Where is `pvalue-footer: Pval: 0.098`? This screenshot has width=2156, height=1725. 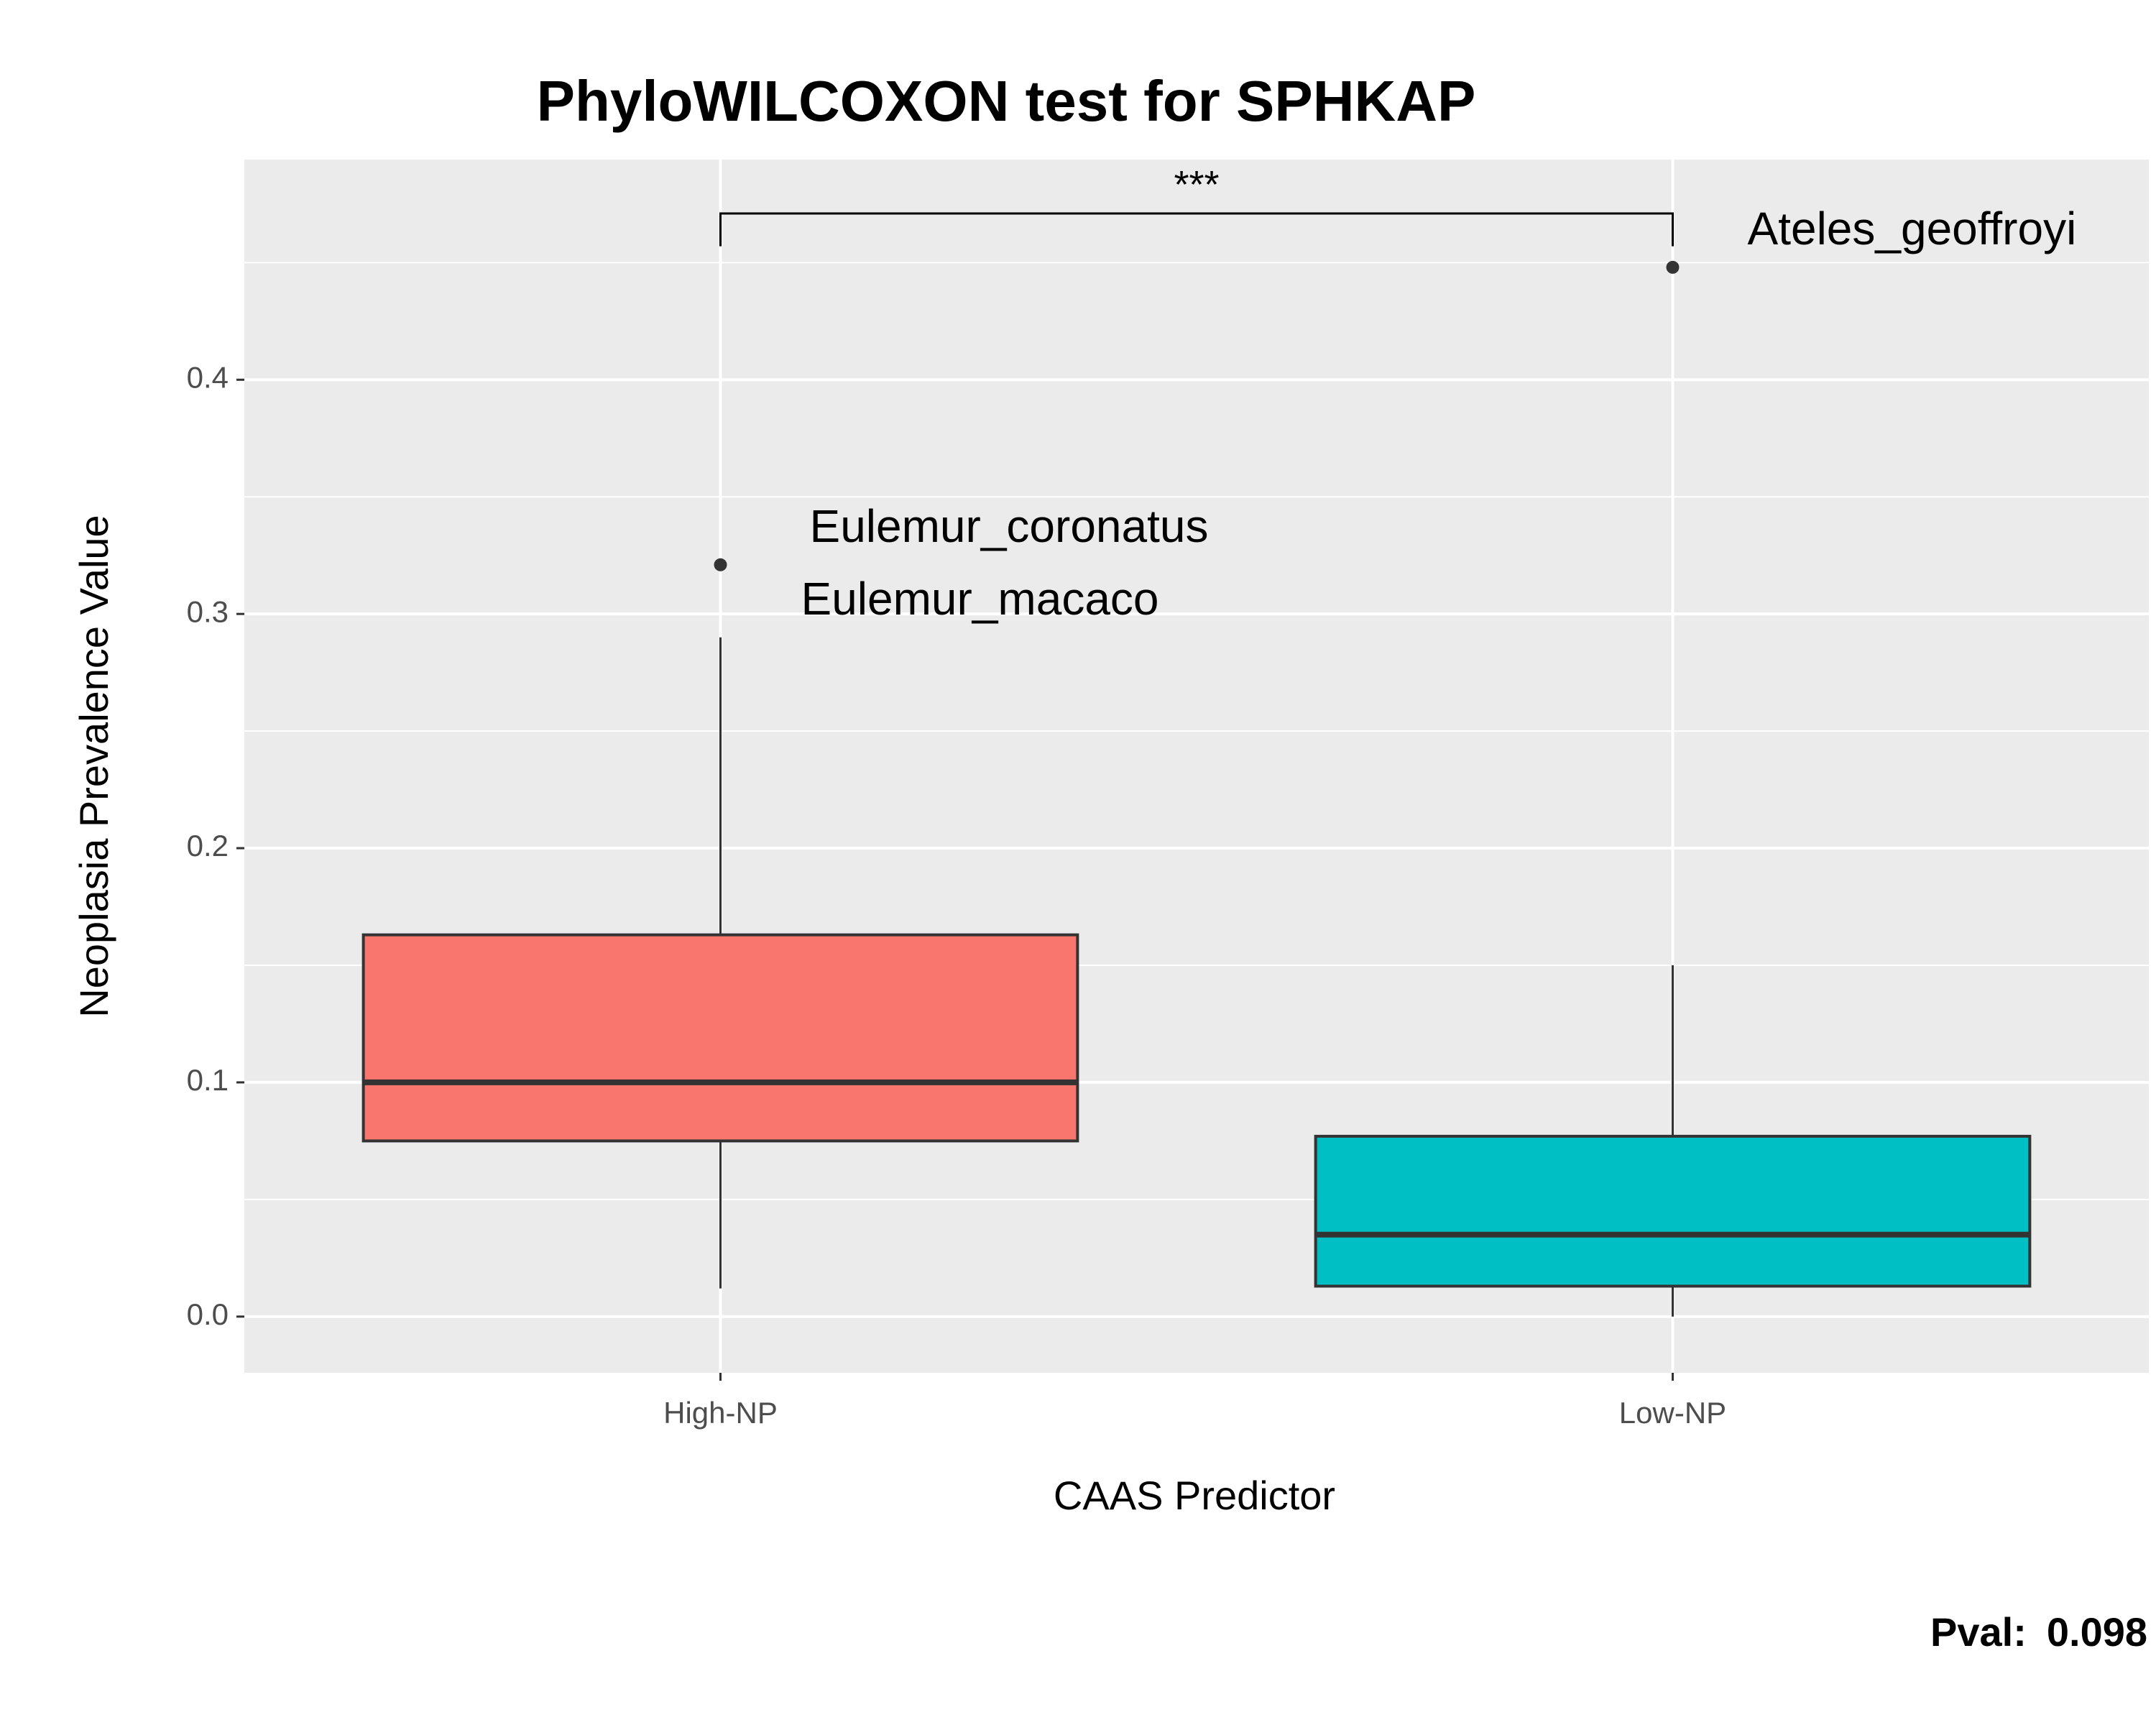 pvalue-footer: Pval: 0.098 is located at coordinates (2038, 1632).